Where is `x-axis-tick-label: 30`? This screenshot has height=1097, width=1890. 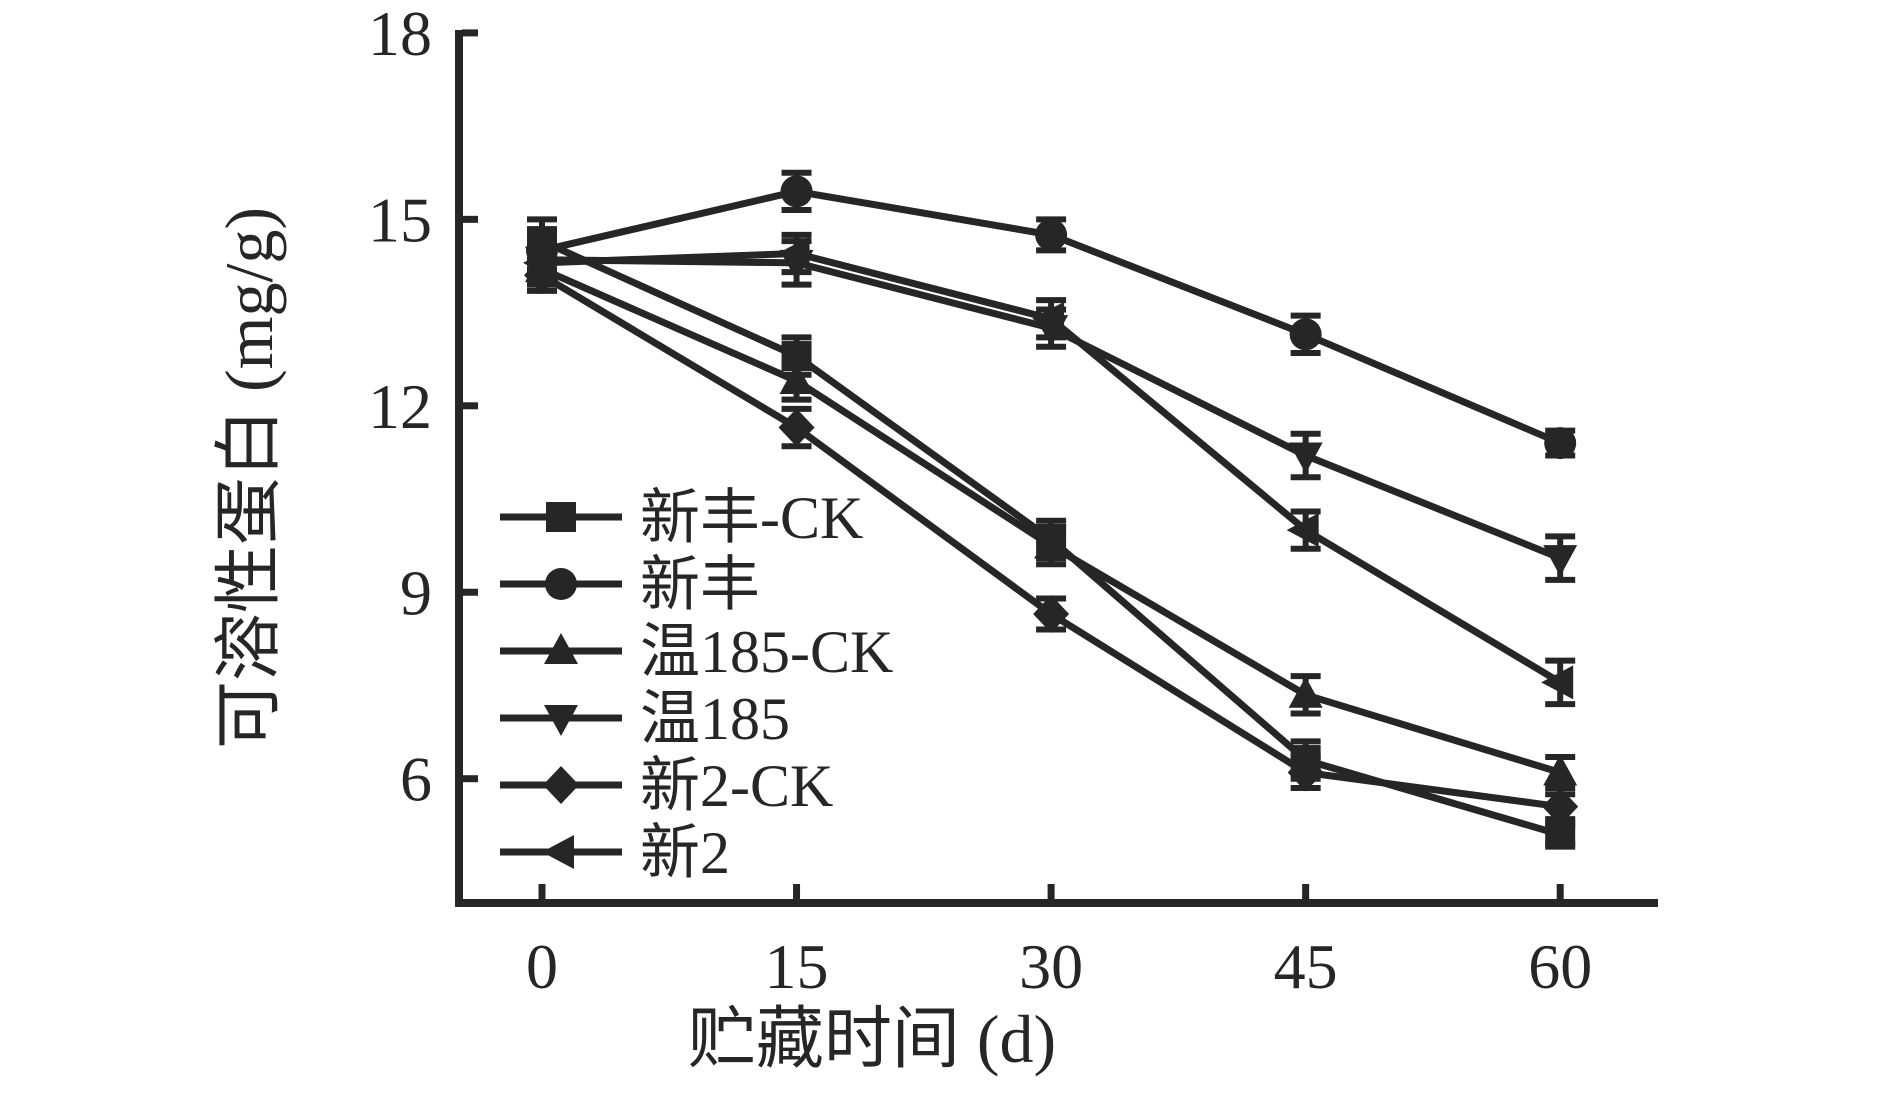 x-axis-tick-label: 30 is located at coordinates (1051, 966).